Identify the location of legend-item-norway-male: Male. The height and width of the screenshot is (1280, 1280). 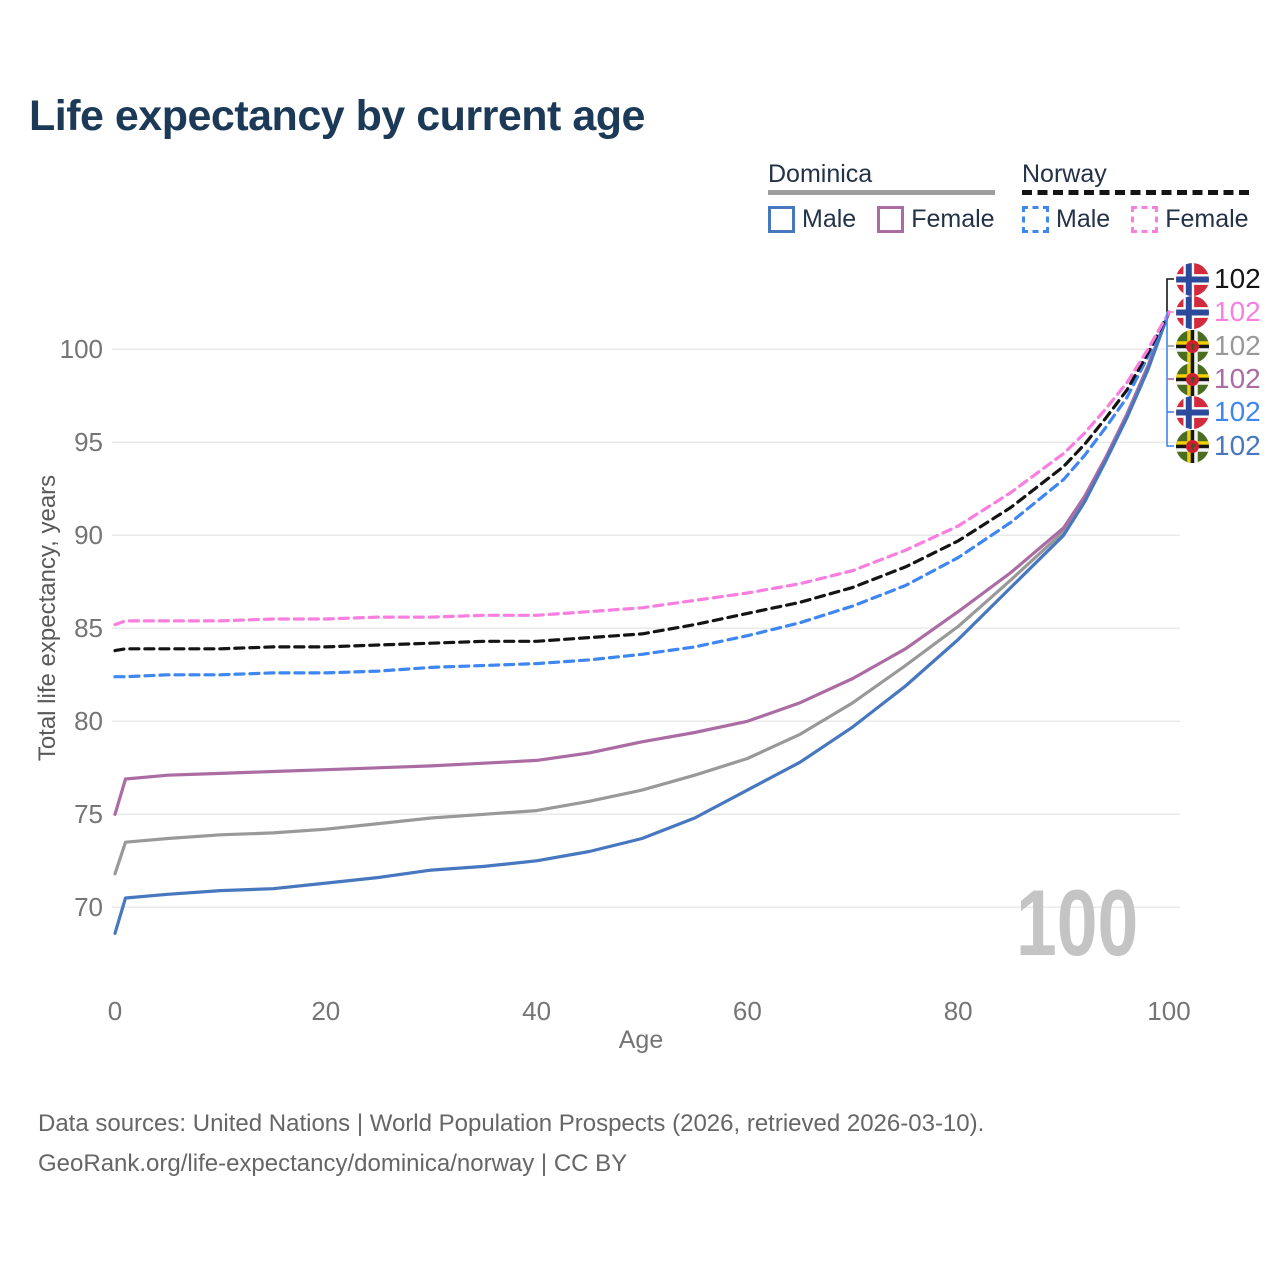
(1066, 219).